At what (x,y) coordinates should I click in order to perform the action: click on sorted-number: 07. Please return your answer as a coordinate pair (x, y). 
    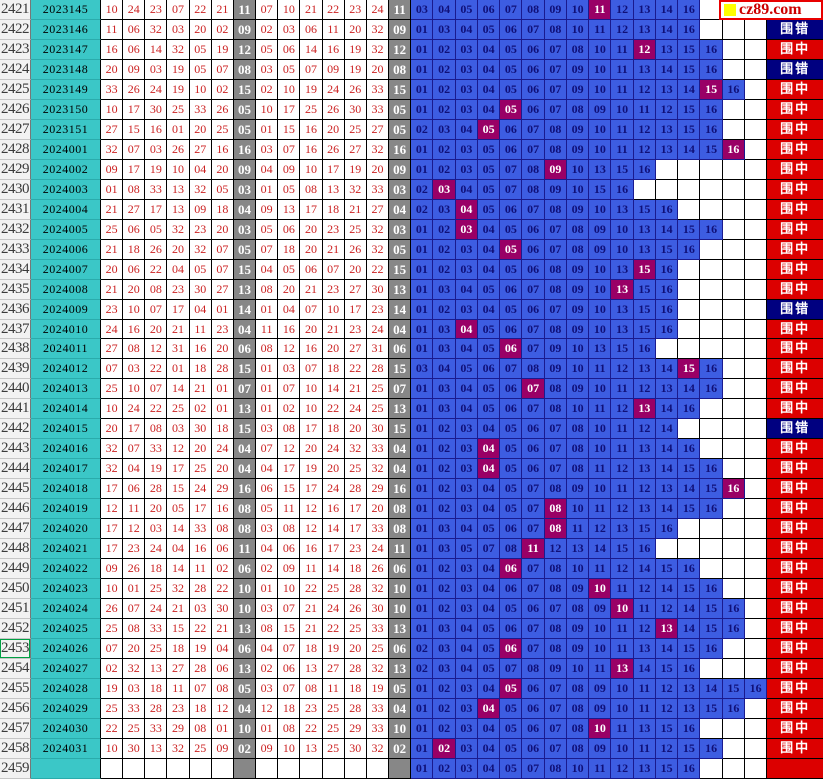
    Looking at the image, I should click on (311, 309).